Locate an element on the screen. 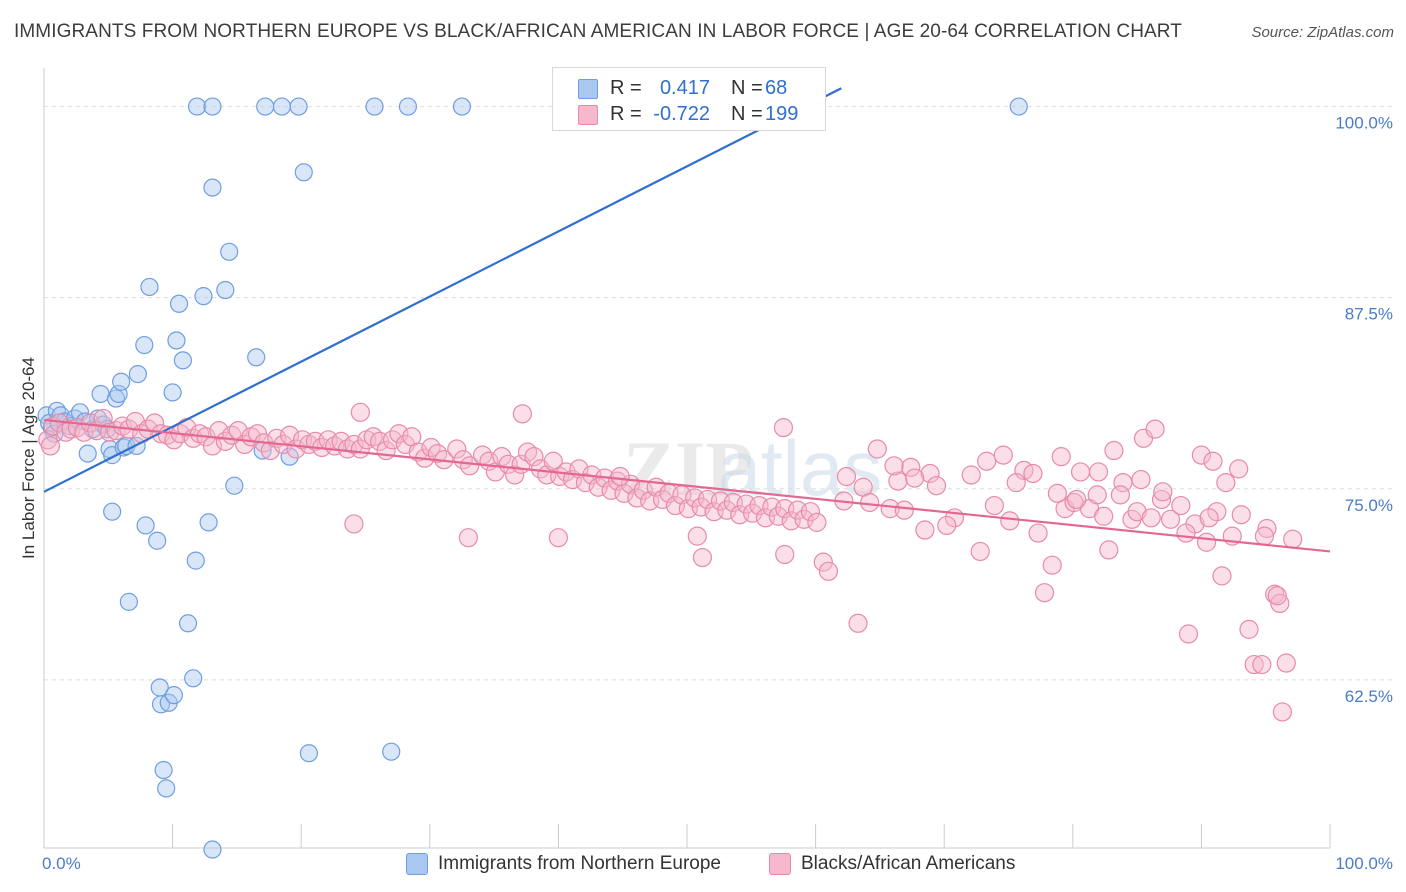  y-tick-label: 100.0% is located at coordinates (1364, 123).